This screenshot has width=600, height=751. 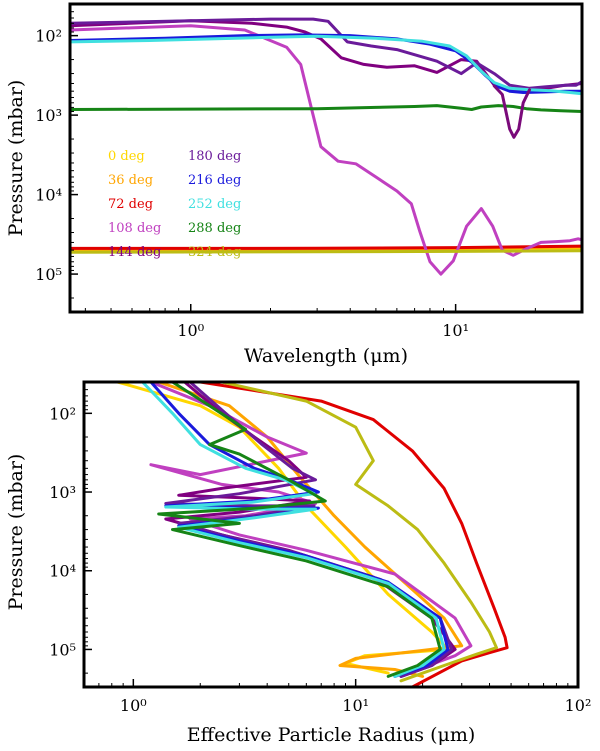 I want to click on bottom-xtick-label-0: 10⁰, so click(x=133, y=705).